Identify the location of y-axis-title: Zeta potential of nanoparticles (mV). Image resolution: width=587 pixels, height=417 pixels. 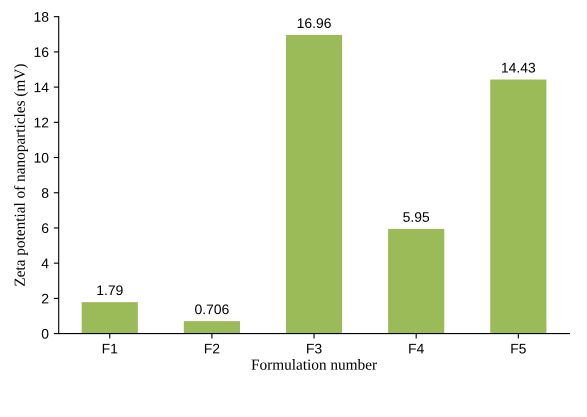
(21, 175).